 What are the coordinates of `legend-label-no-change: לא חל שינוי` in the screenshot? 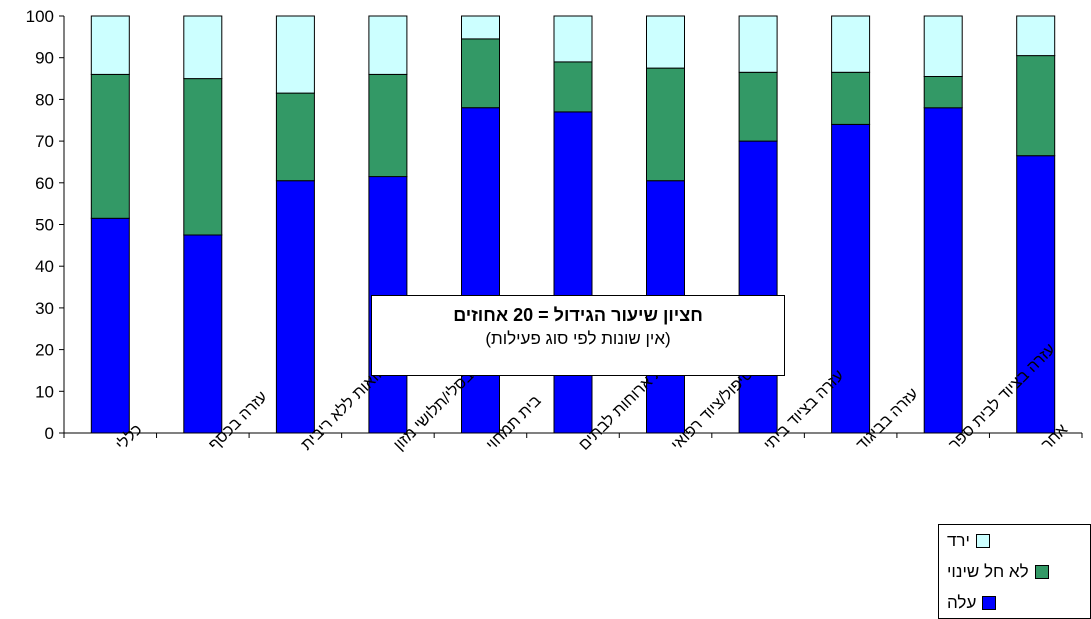 It's located at (988, 571).